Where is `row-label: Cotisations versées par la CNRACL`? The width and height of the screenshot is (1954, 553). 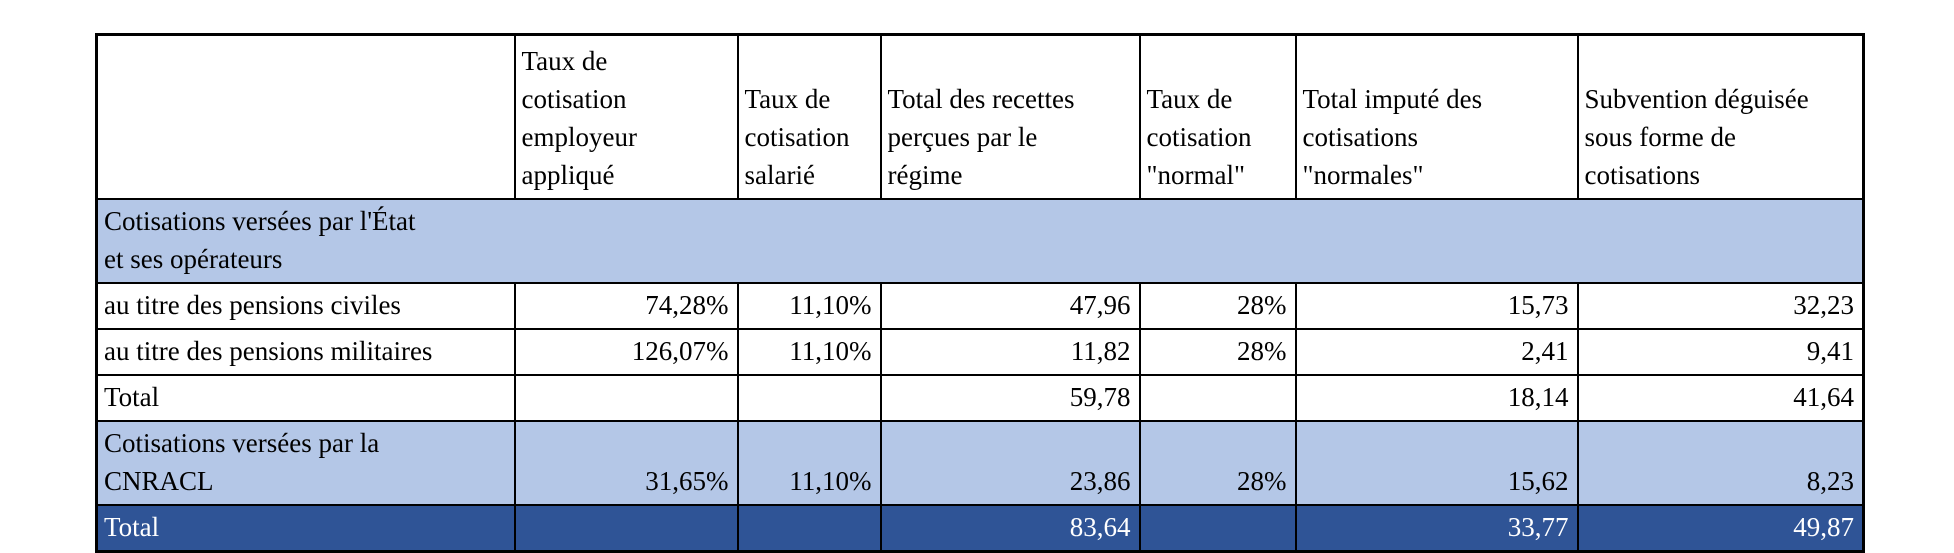
row-label: Cotisations versées par la CNRACL is located at coordinates (305, 462).